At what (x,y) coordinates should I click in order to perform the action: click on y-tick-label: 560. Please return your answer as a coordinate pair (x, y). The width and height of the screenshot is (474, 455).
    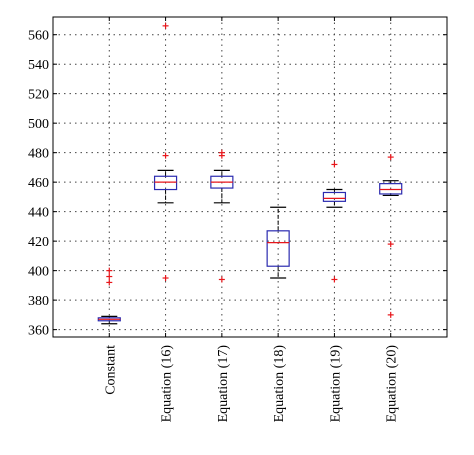
    Looking at the image, I should click on (38, 36).